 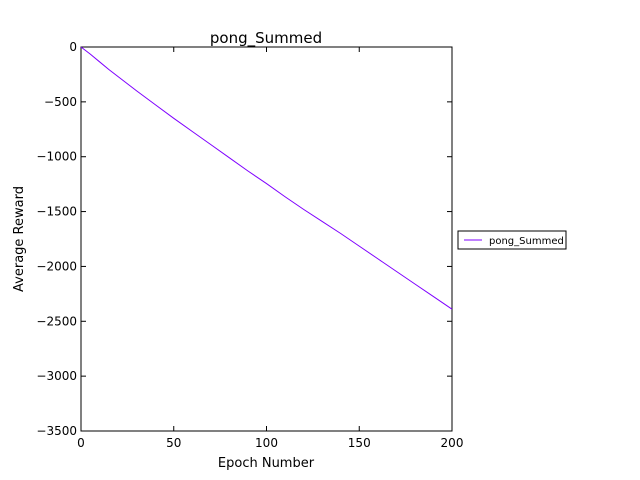 I want to click on y-tick-label-2: −1000, so click(x=56, y=157).